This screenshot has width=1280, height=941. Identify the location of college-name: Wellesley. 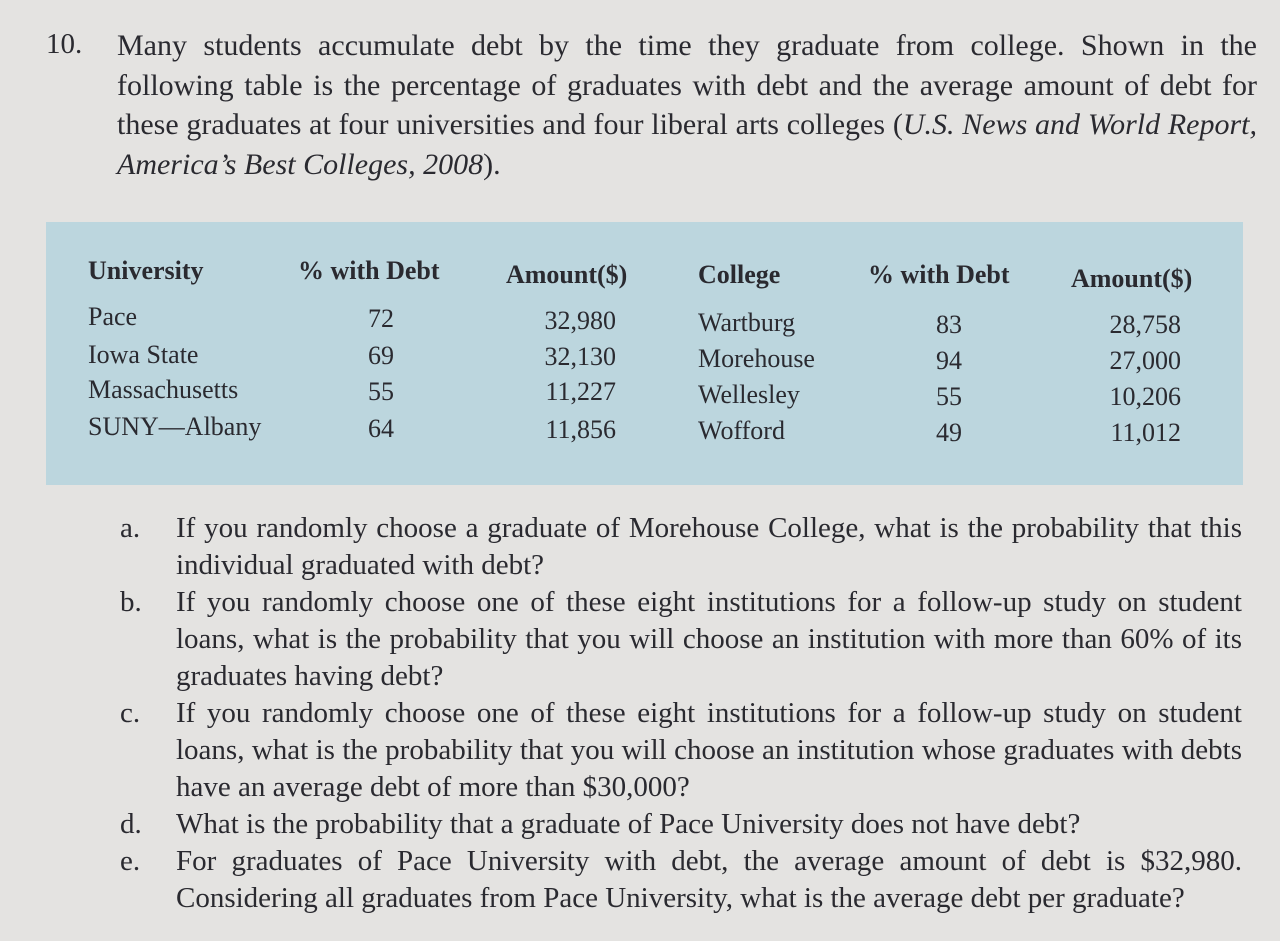
(749, 394).